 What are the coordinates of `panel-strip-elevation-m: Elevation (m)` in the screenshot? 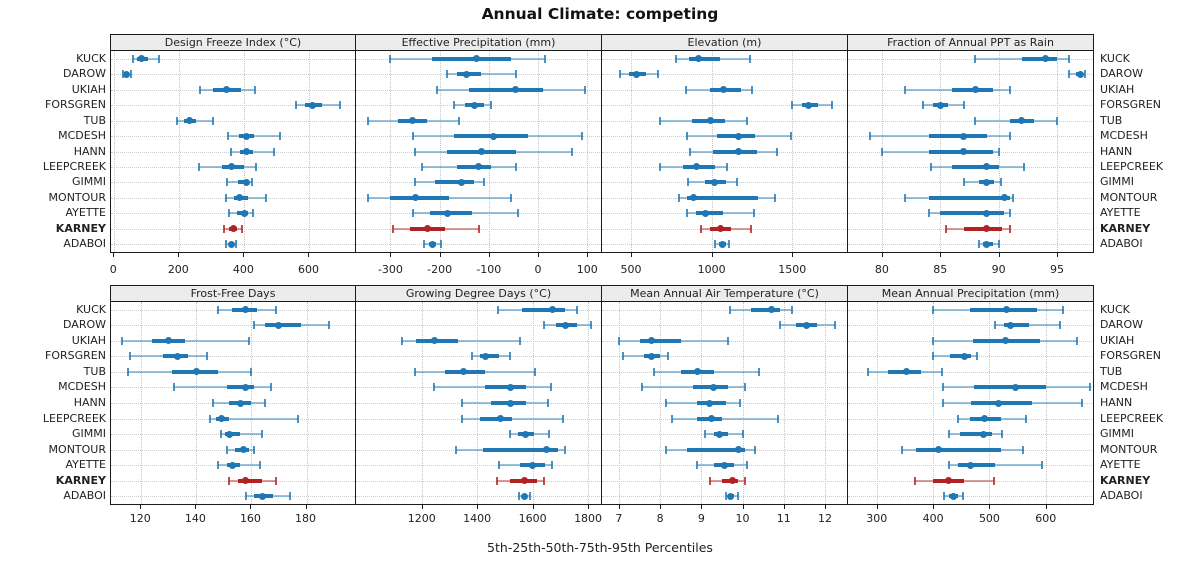 It's located at (725, 42).